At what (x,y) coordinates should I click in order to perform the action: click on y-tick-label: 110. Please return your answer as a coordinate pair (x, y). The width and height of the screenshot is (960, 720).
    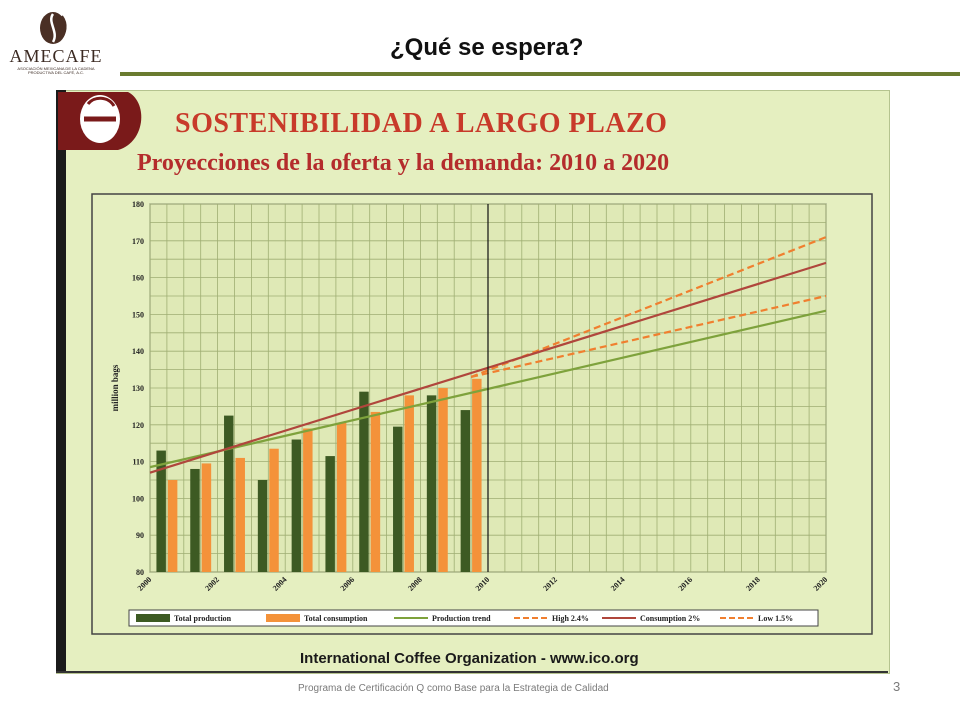
    Looking at the image, I should click on (138, 462).